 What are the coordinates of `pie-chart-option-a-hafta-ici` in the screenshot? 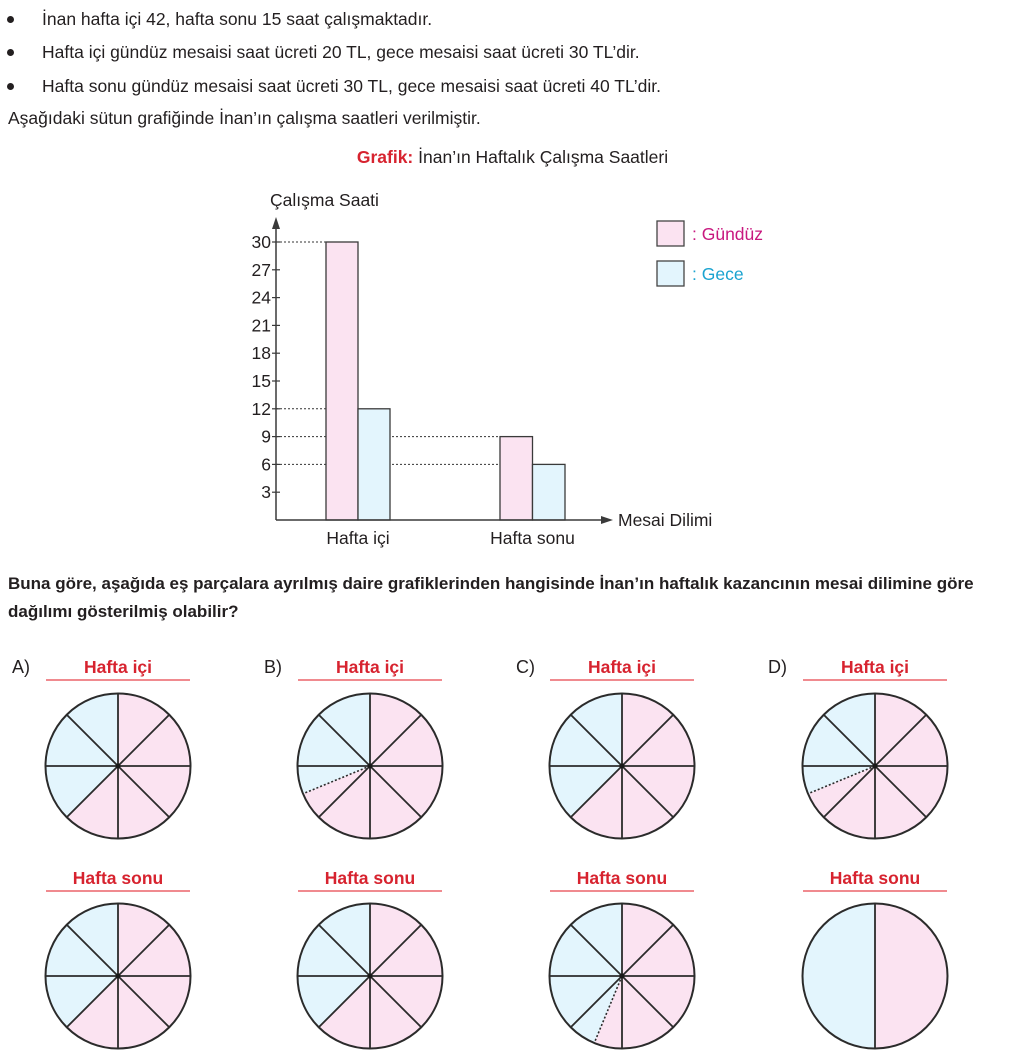 It's located at (118, 766).